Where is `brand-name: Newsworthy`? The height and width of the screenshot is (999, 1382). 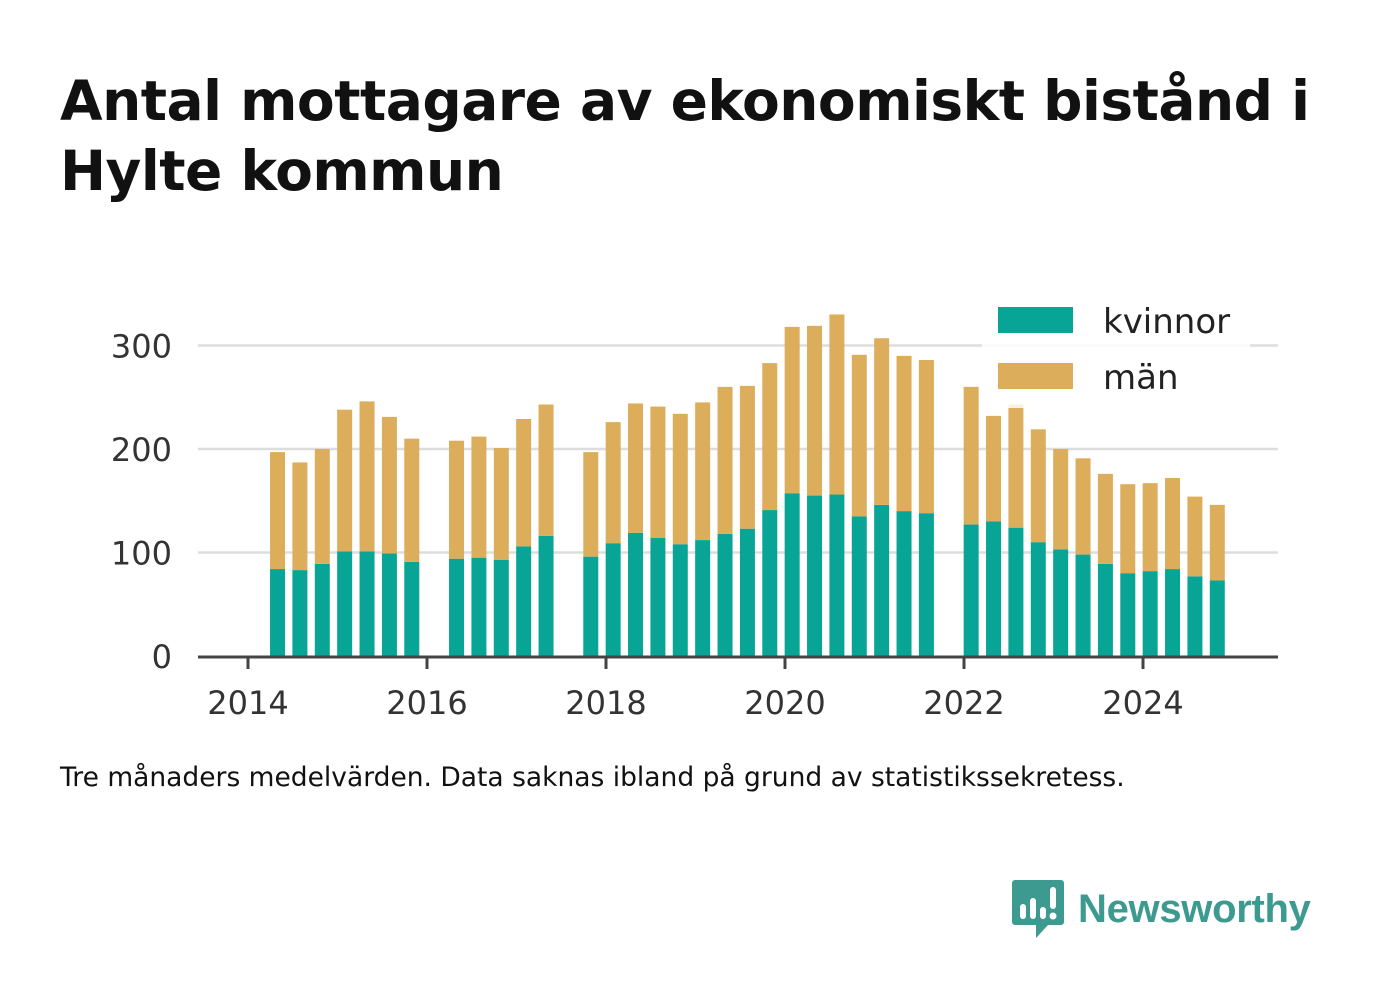
brand-name: Newsworthy is located at coordinates (1194, 908).